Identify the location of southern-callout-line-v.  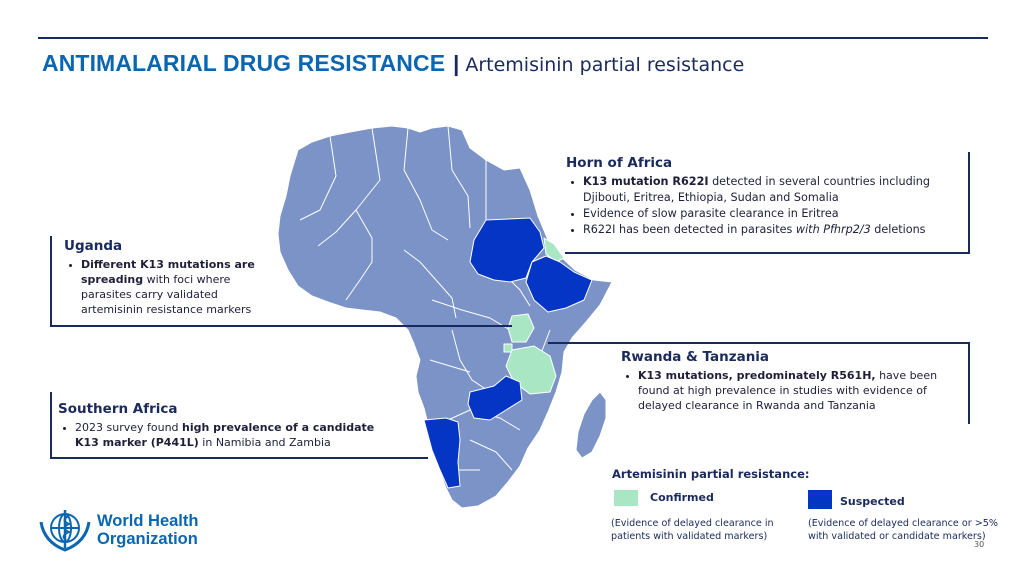
(51, 425).